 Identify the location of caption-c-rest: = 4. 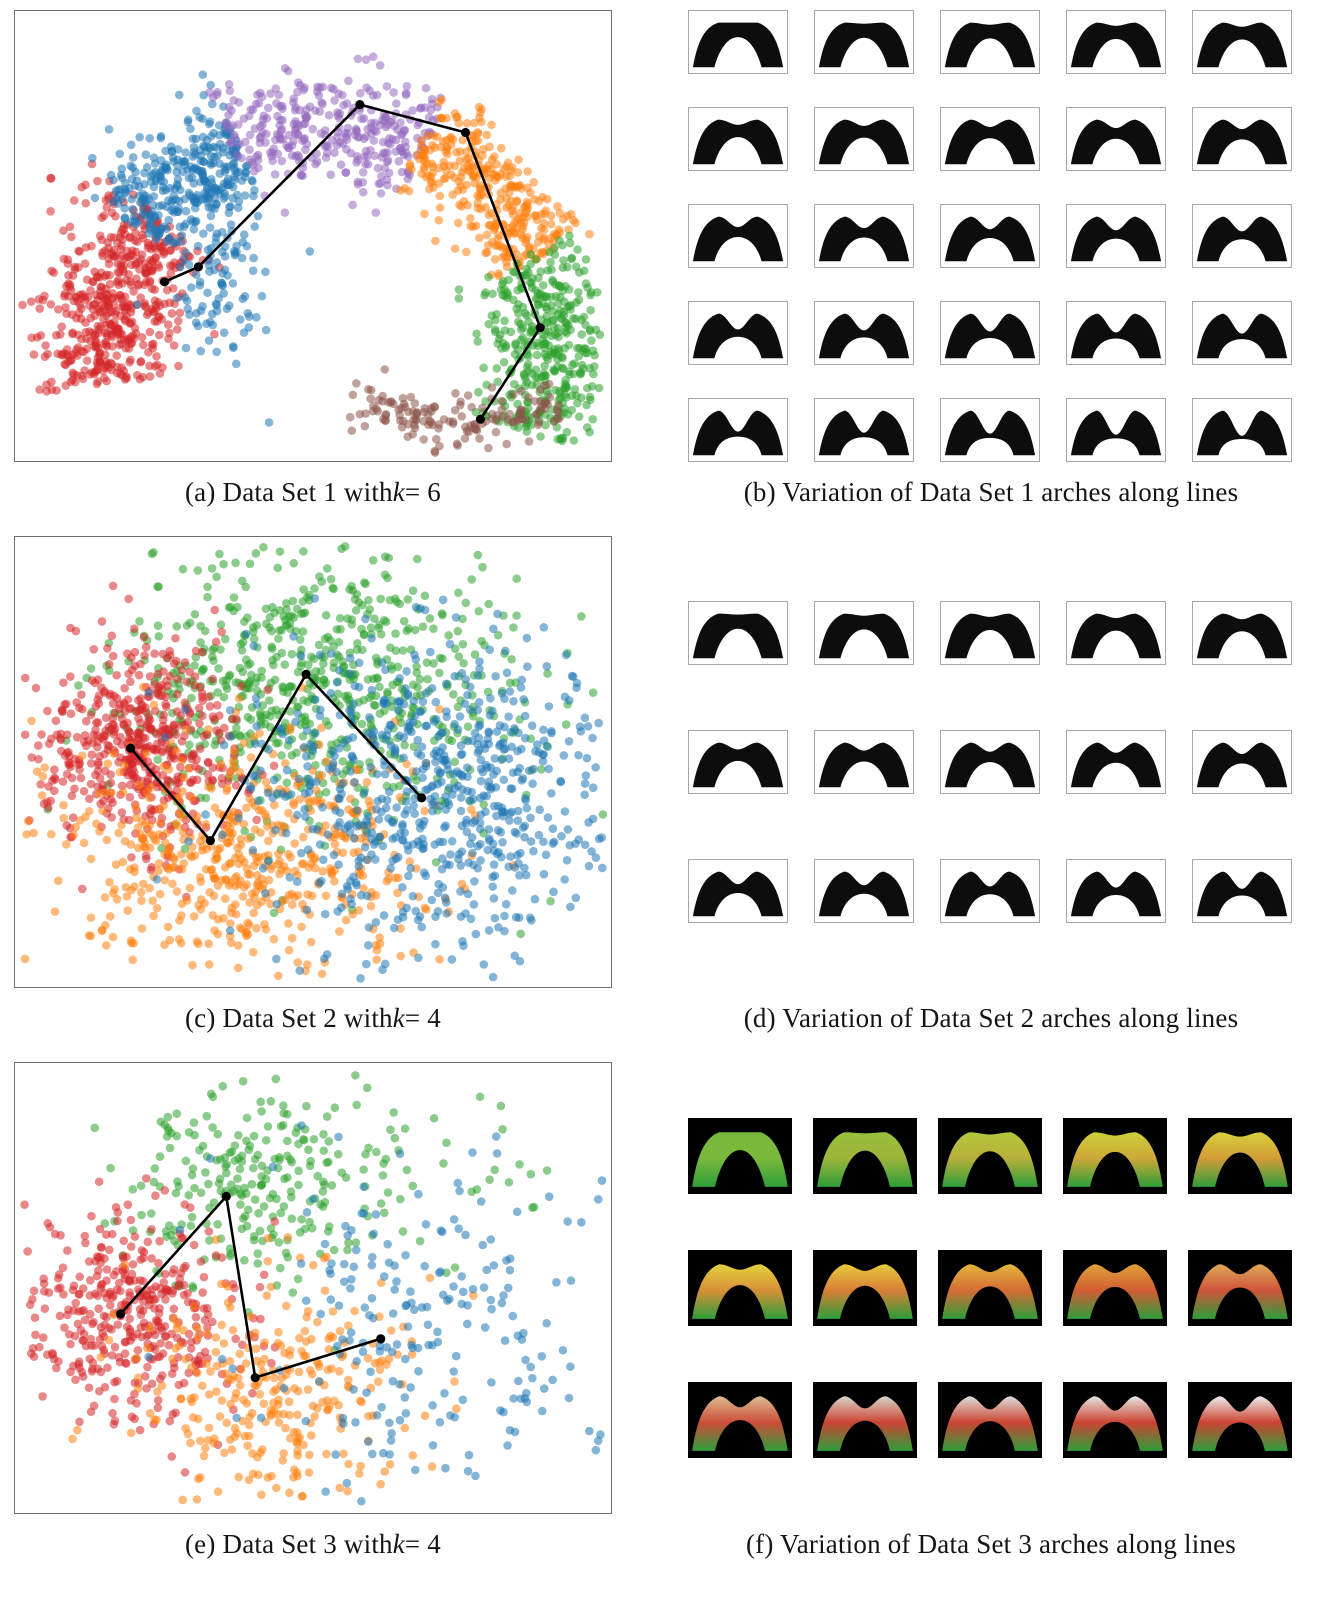
(422, 1017).